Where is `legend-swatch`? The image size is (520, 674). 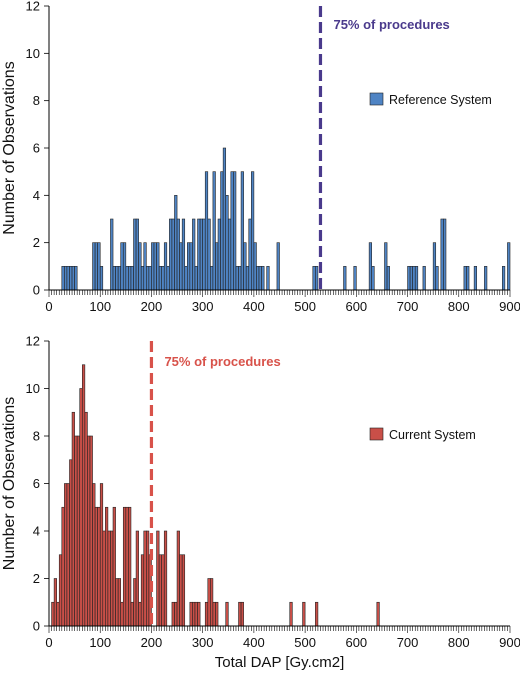
legend-swatch is located at coordinates (376, 434).